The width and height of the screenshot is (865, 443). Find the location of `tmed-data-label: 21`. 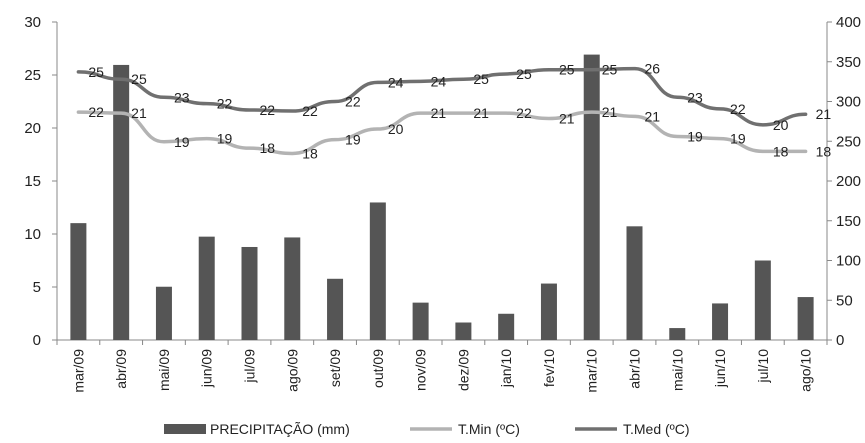

tmed-data-label: 21 is located at coordinates (824, 114).